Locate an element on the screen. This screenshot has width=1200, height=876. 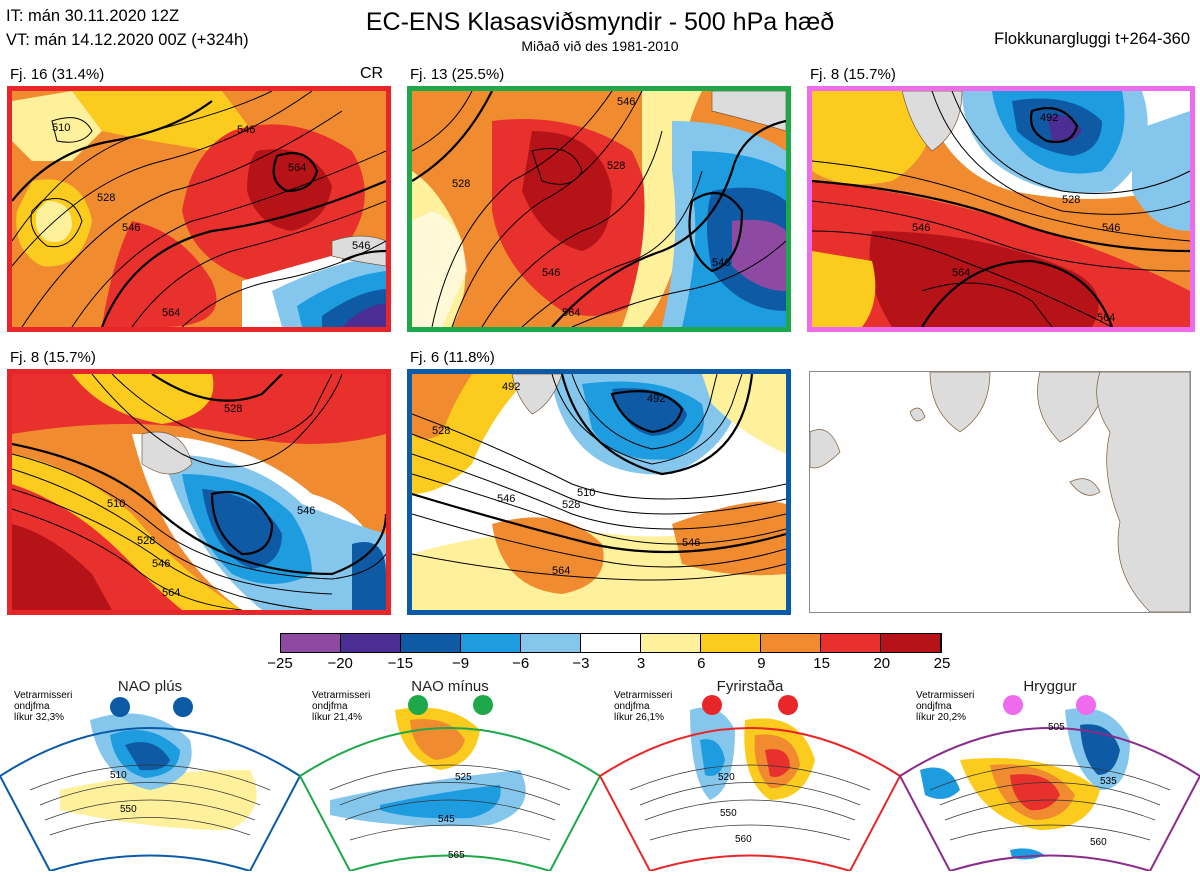
cluster-2-label: Fj. 13 (25.5%) is located at coordinates (457, 74).